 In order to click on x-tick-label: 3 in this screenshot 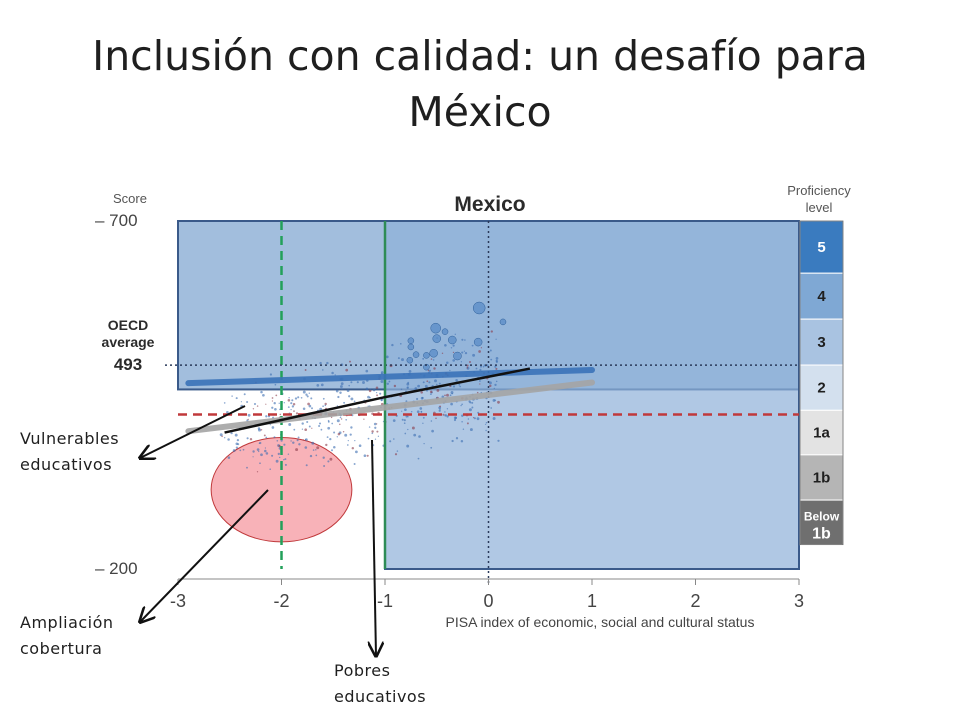, I will do `click(799, 601)`.